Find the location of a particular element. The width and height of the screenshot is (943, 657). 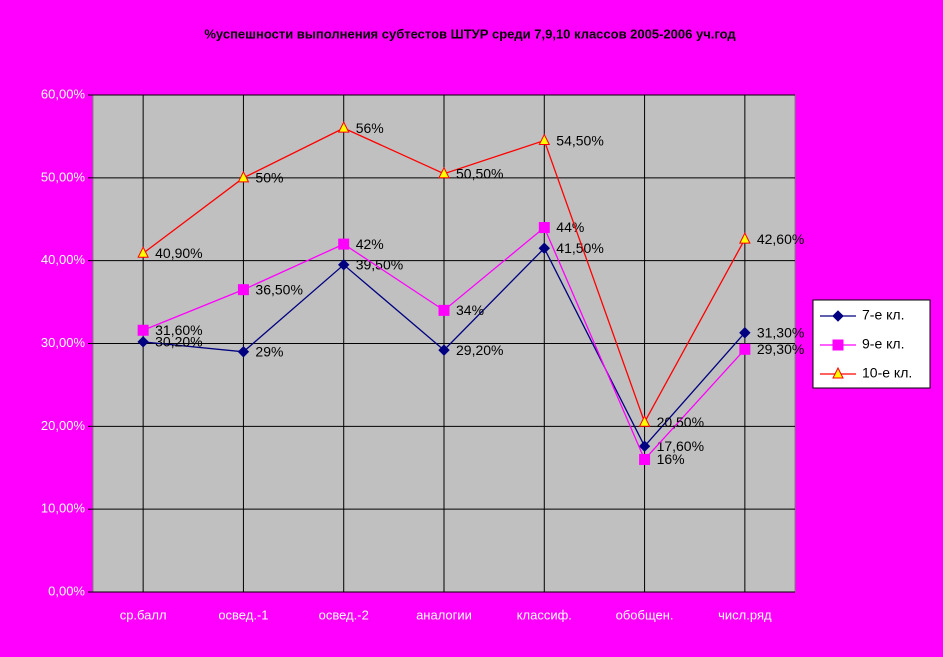

data-label: 17,60% is located at coordinates (680, 446).